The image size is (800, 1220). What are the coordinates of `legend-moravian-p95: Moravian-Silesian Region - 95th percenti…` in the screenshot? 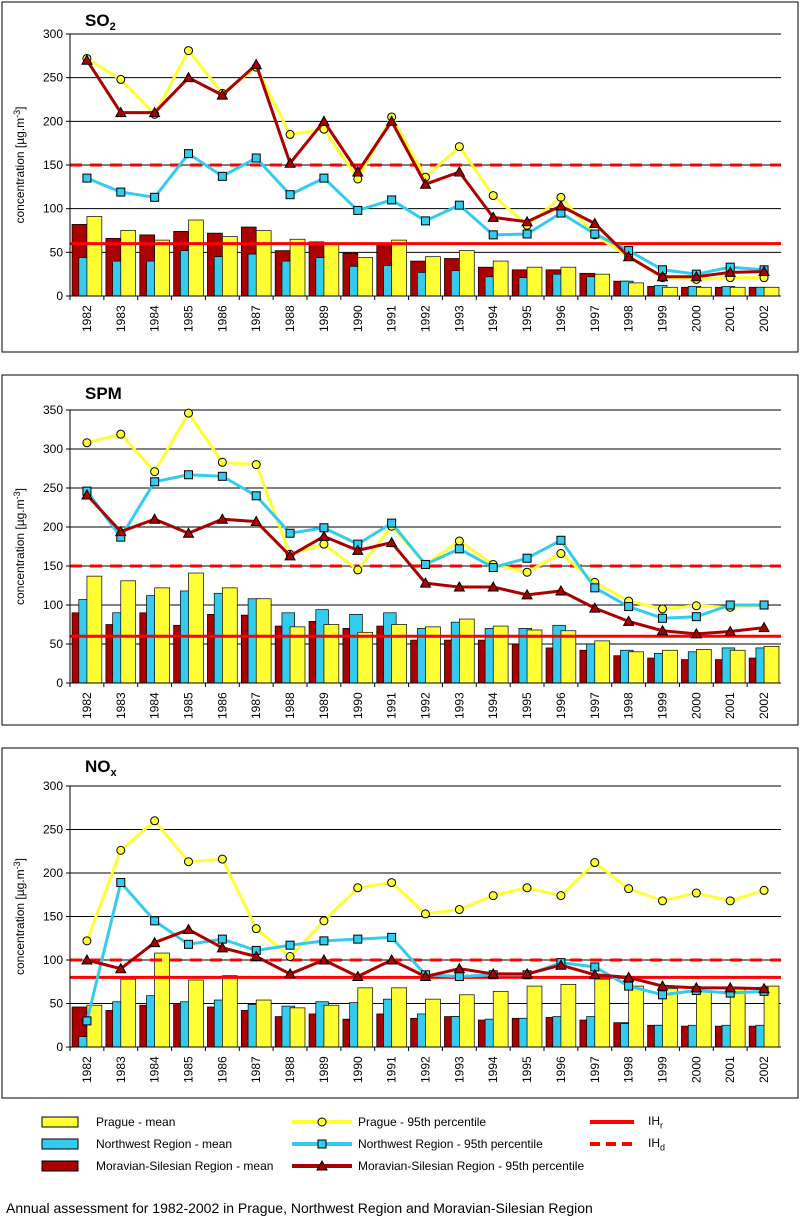 It's located at (438, 1166).